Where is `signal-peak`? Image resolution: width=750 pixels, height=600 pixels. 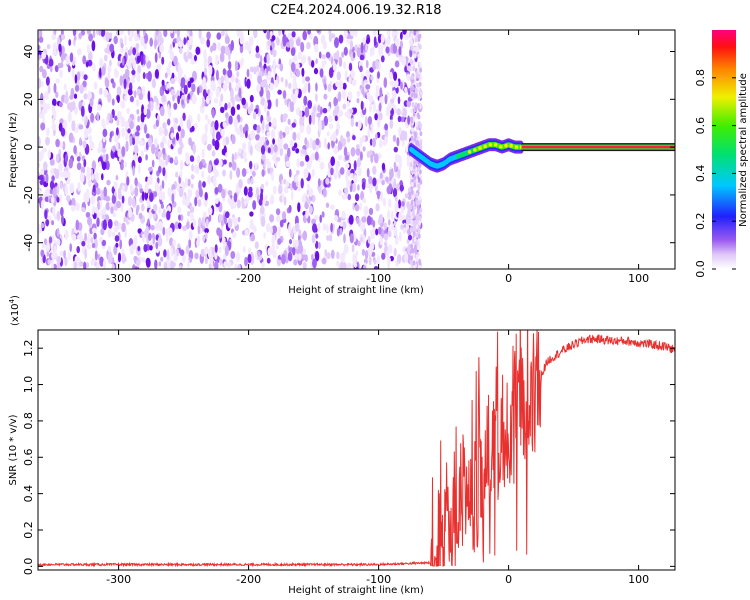 signal-peak is located at coordinates (511, 145).